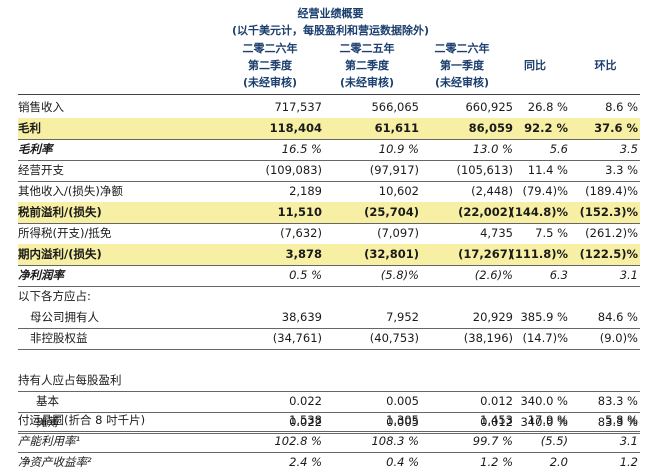 This screenshot has width=661, height=475. I want to click on value-q2-2026: 2.4 %, so click(305, 462).